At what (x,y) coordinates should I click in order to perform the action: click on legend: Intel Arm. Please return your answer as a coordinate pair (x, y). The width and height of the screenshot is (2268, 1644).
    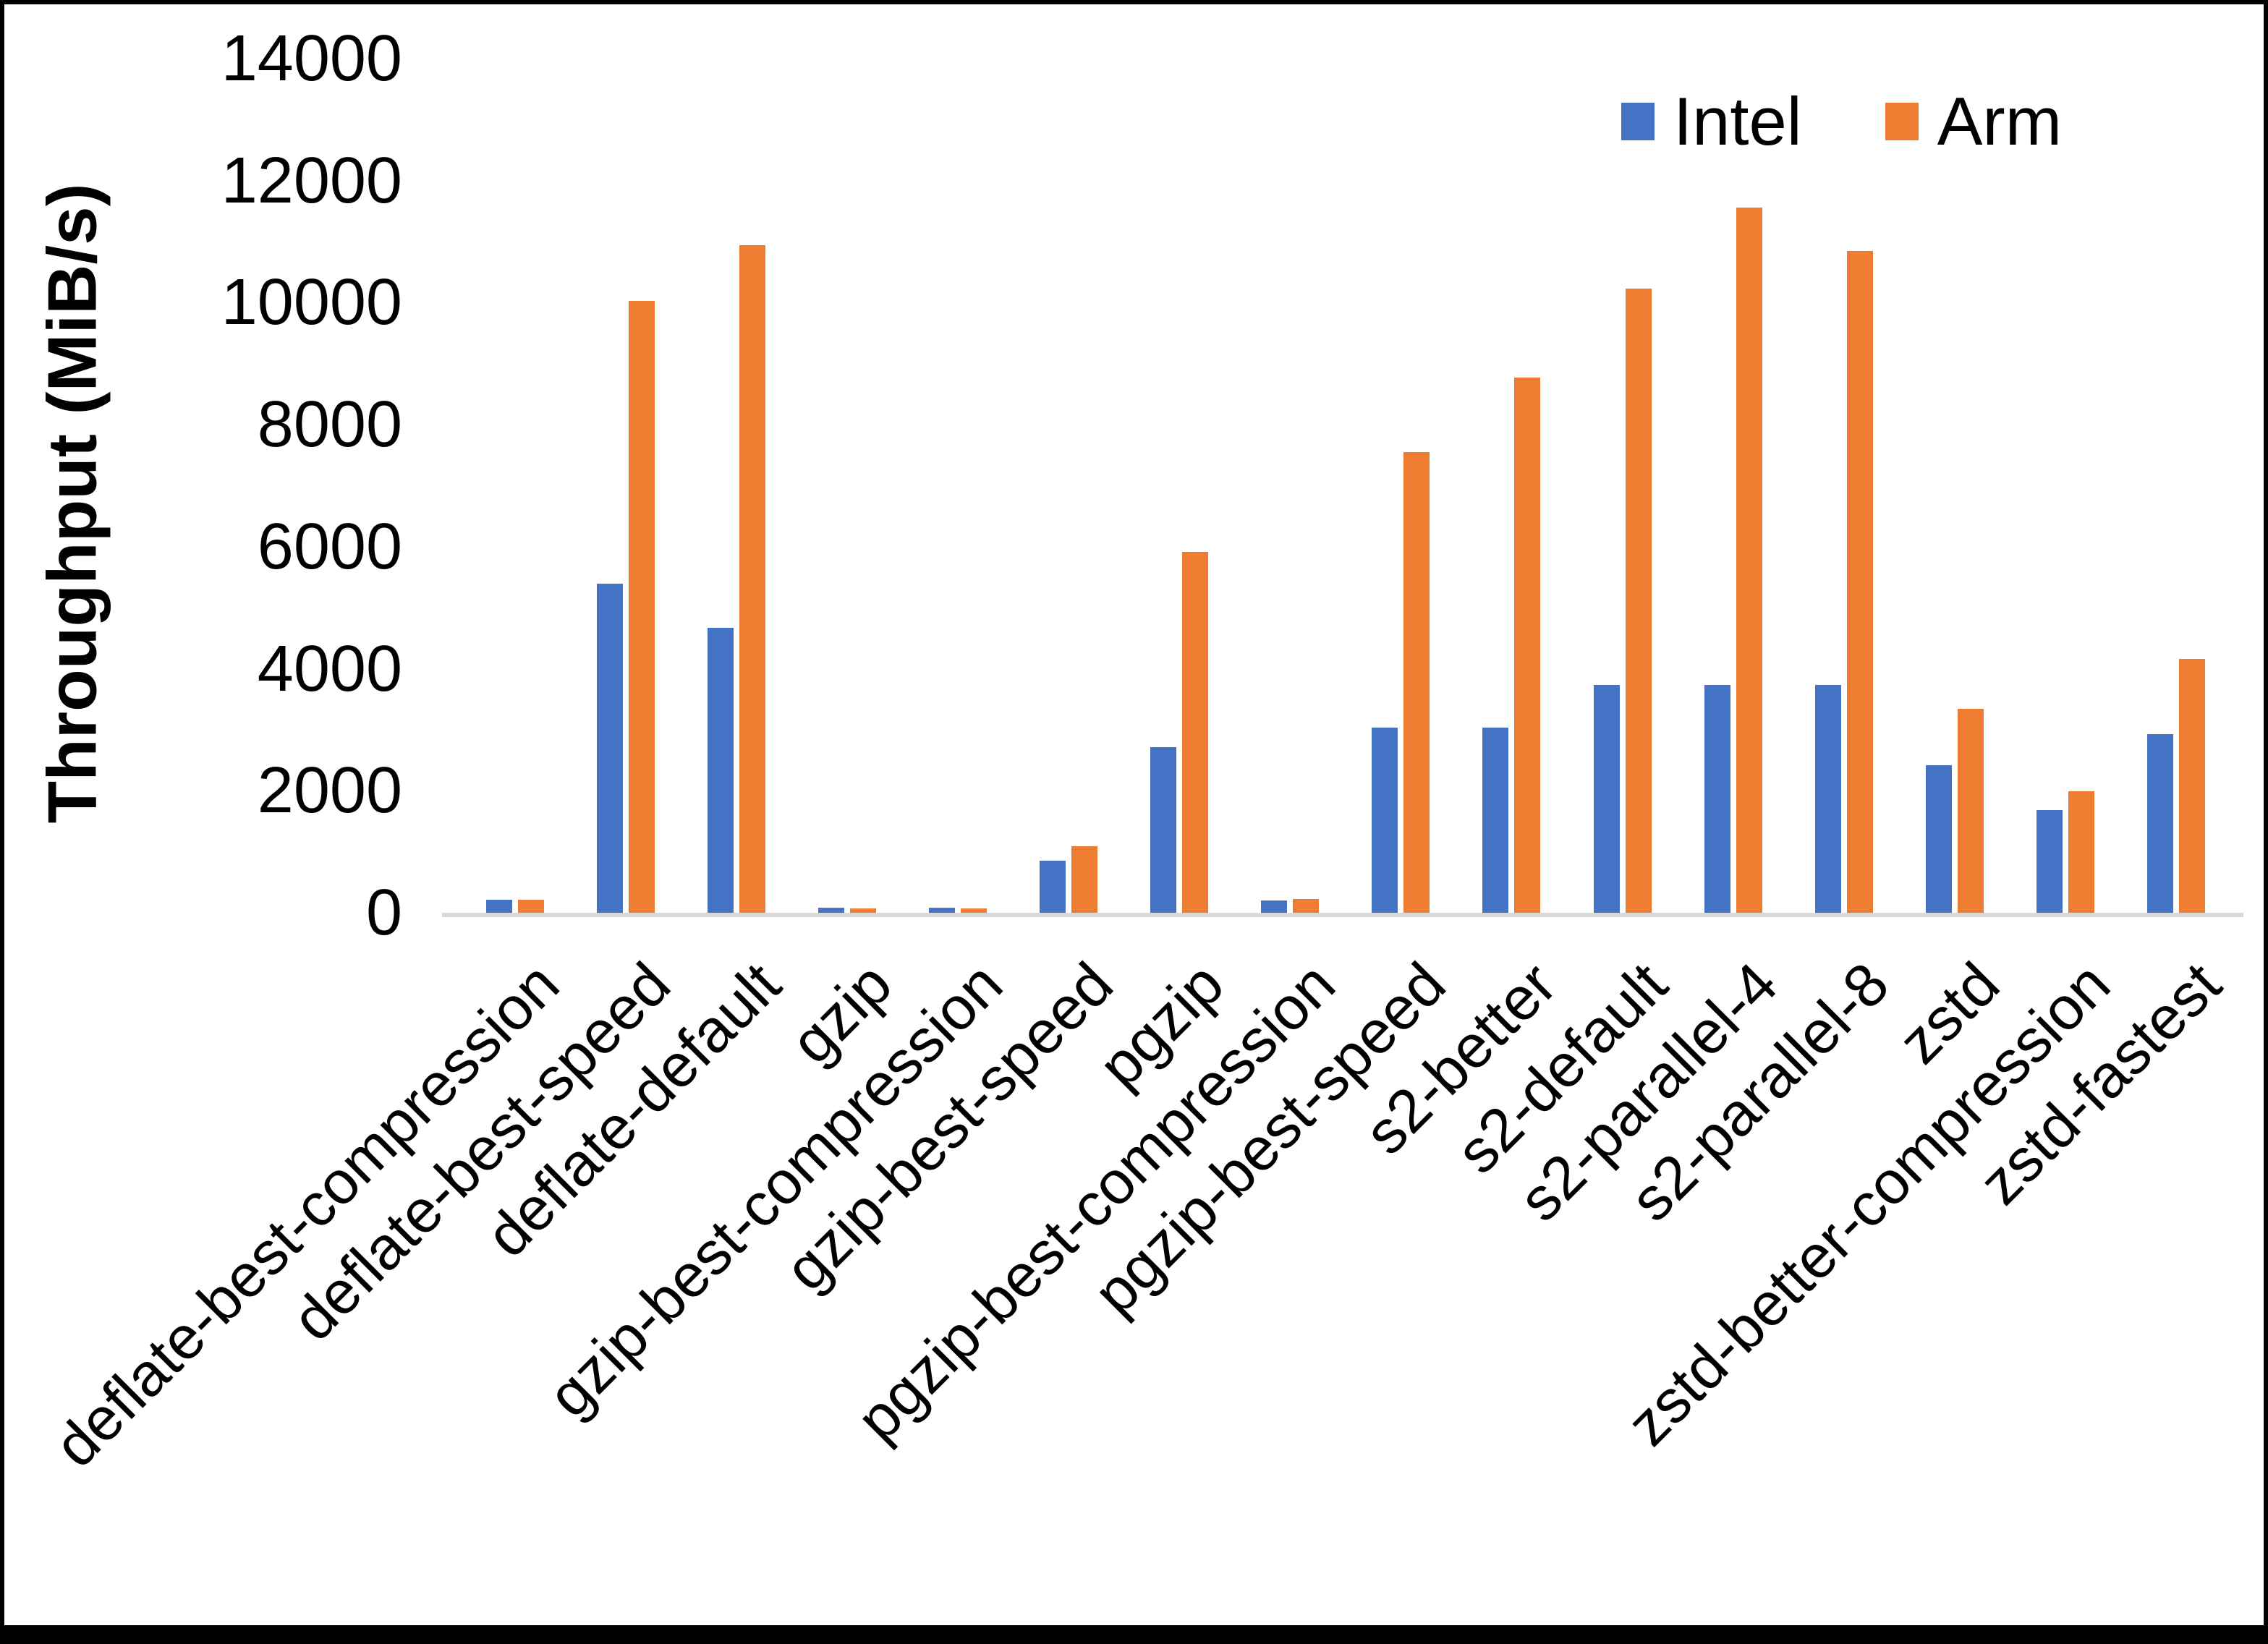
    Looking at the image, I should click on (1841, 121).